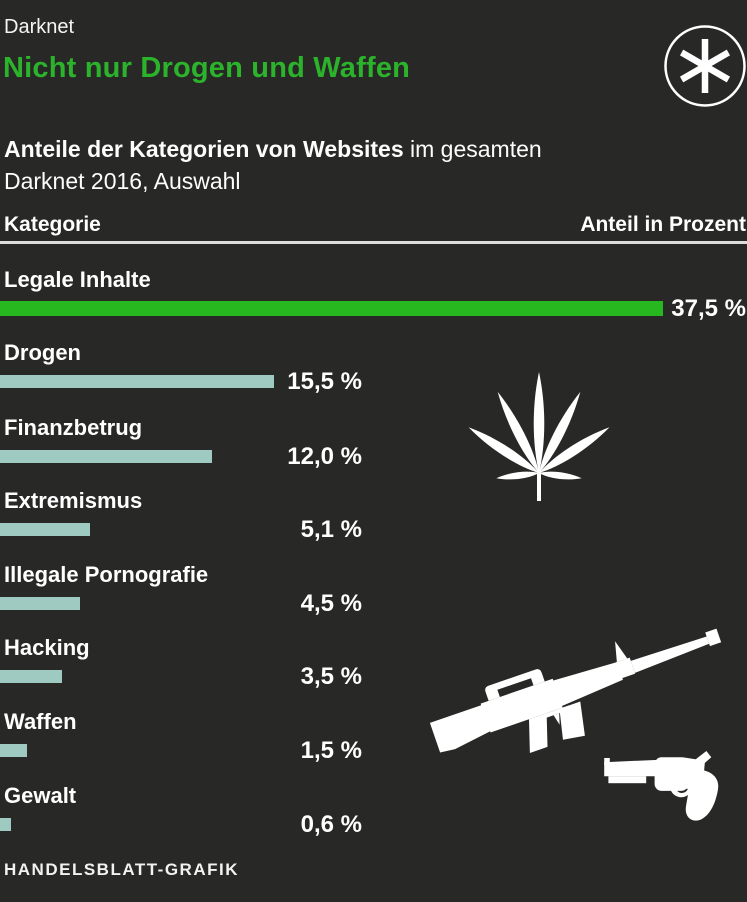  What do you see at coordinates (73, 427) in the screenshot?
I see `category-label: Finanzbetrug` at bounding box center [73, 427].